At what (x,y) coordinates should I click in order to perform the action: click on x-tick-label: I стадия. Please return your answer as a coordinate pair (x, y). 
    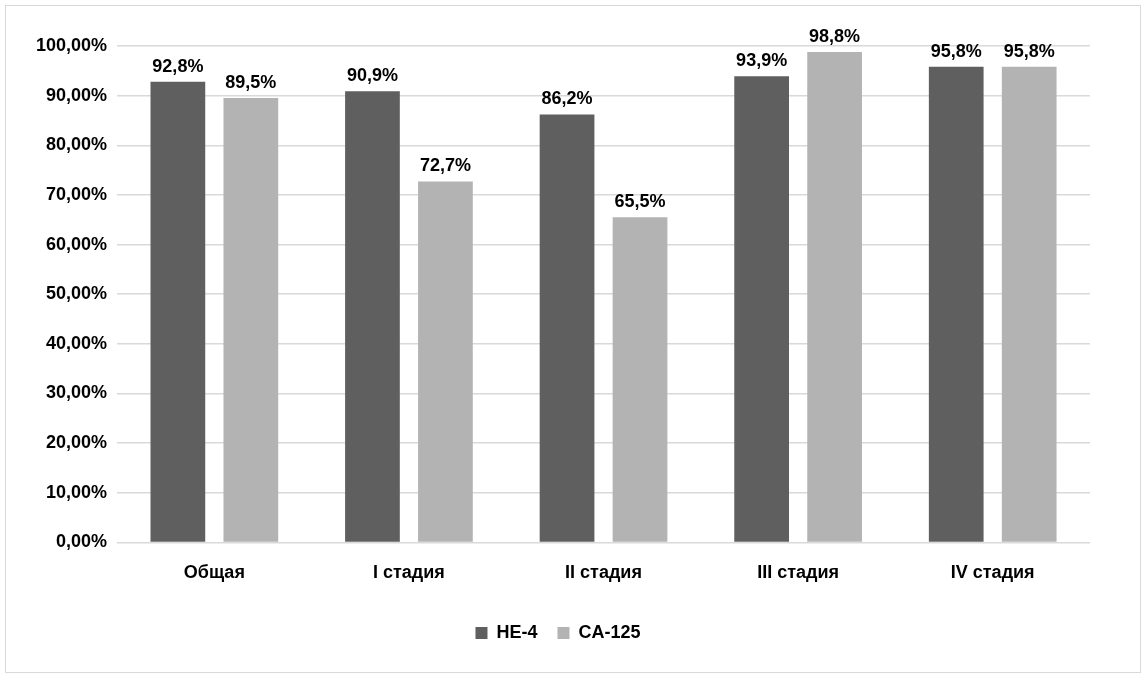
    Looking at the image, I should click on (409, 572).